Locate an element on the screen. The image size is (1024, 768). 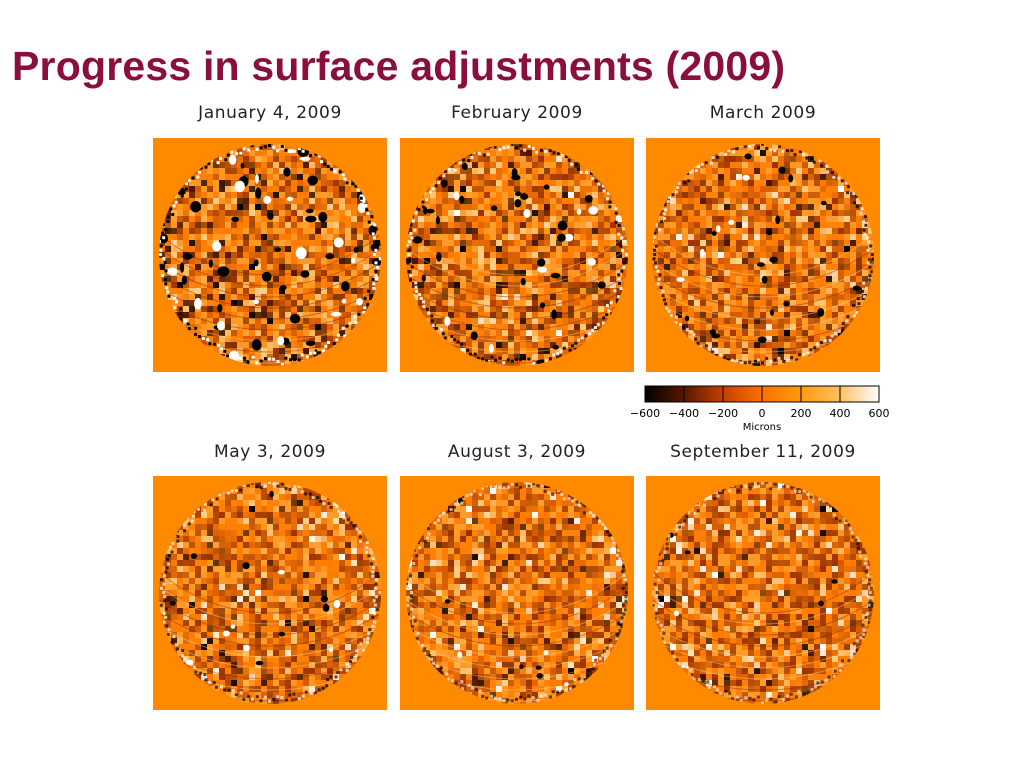
colorbar-tick-label: −200 is located at coordinates (723, 413).